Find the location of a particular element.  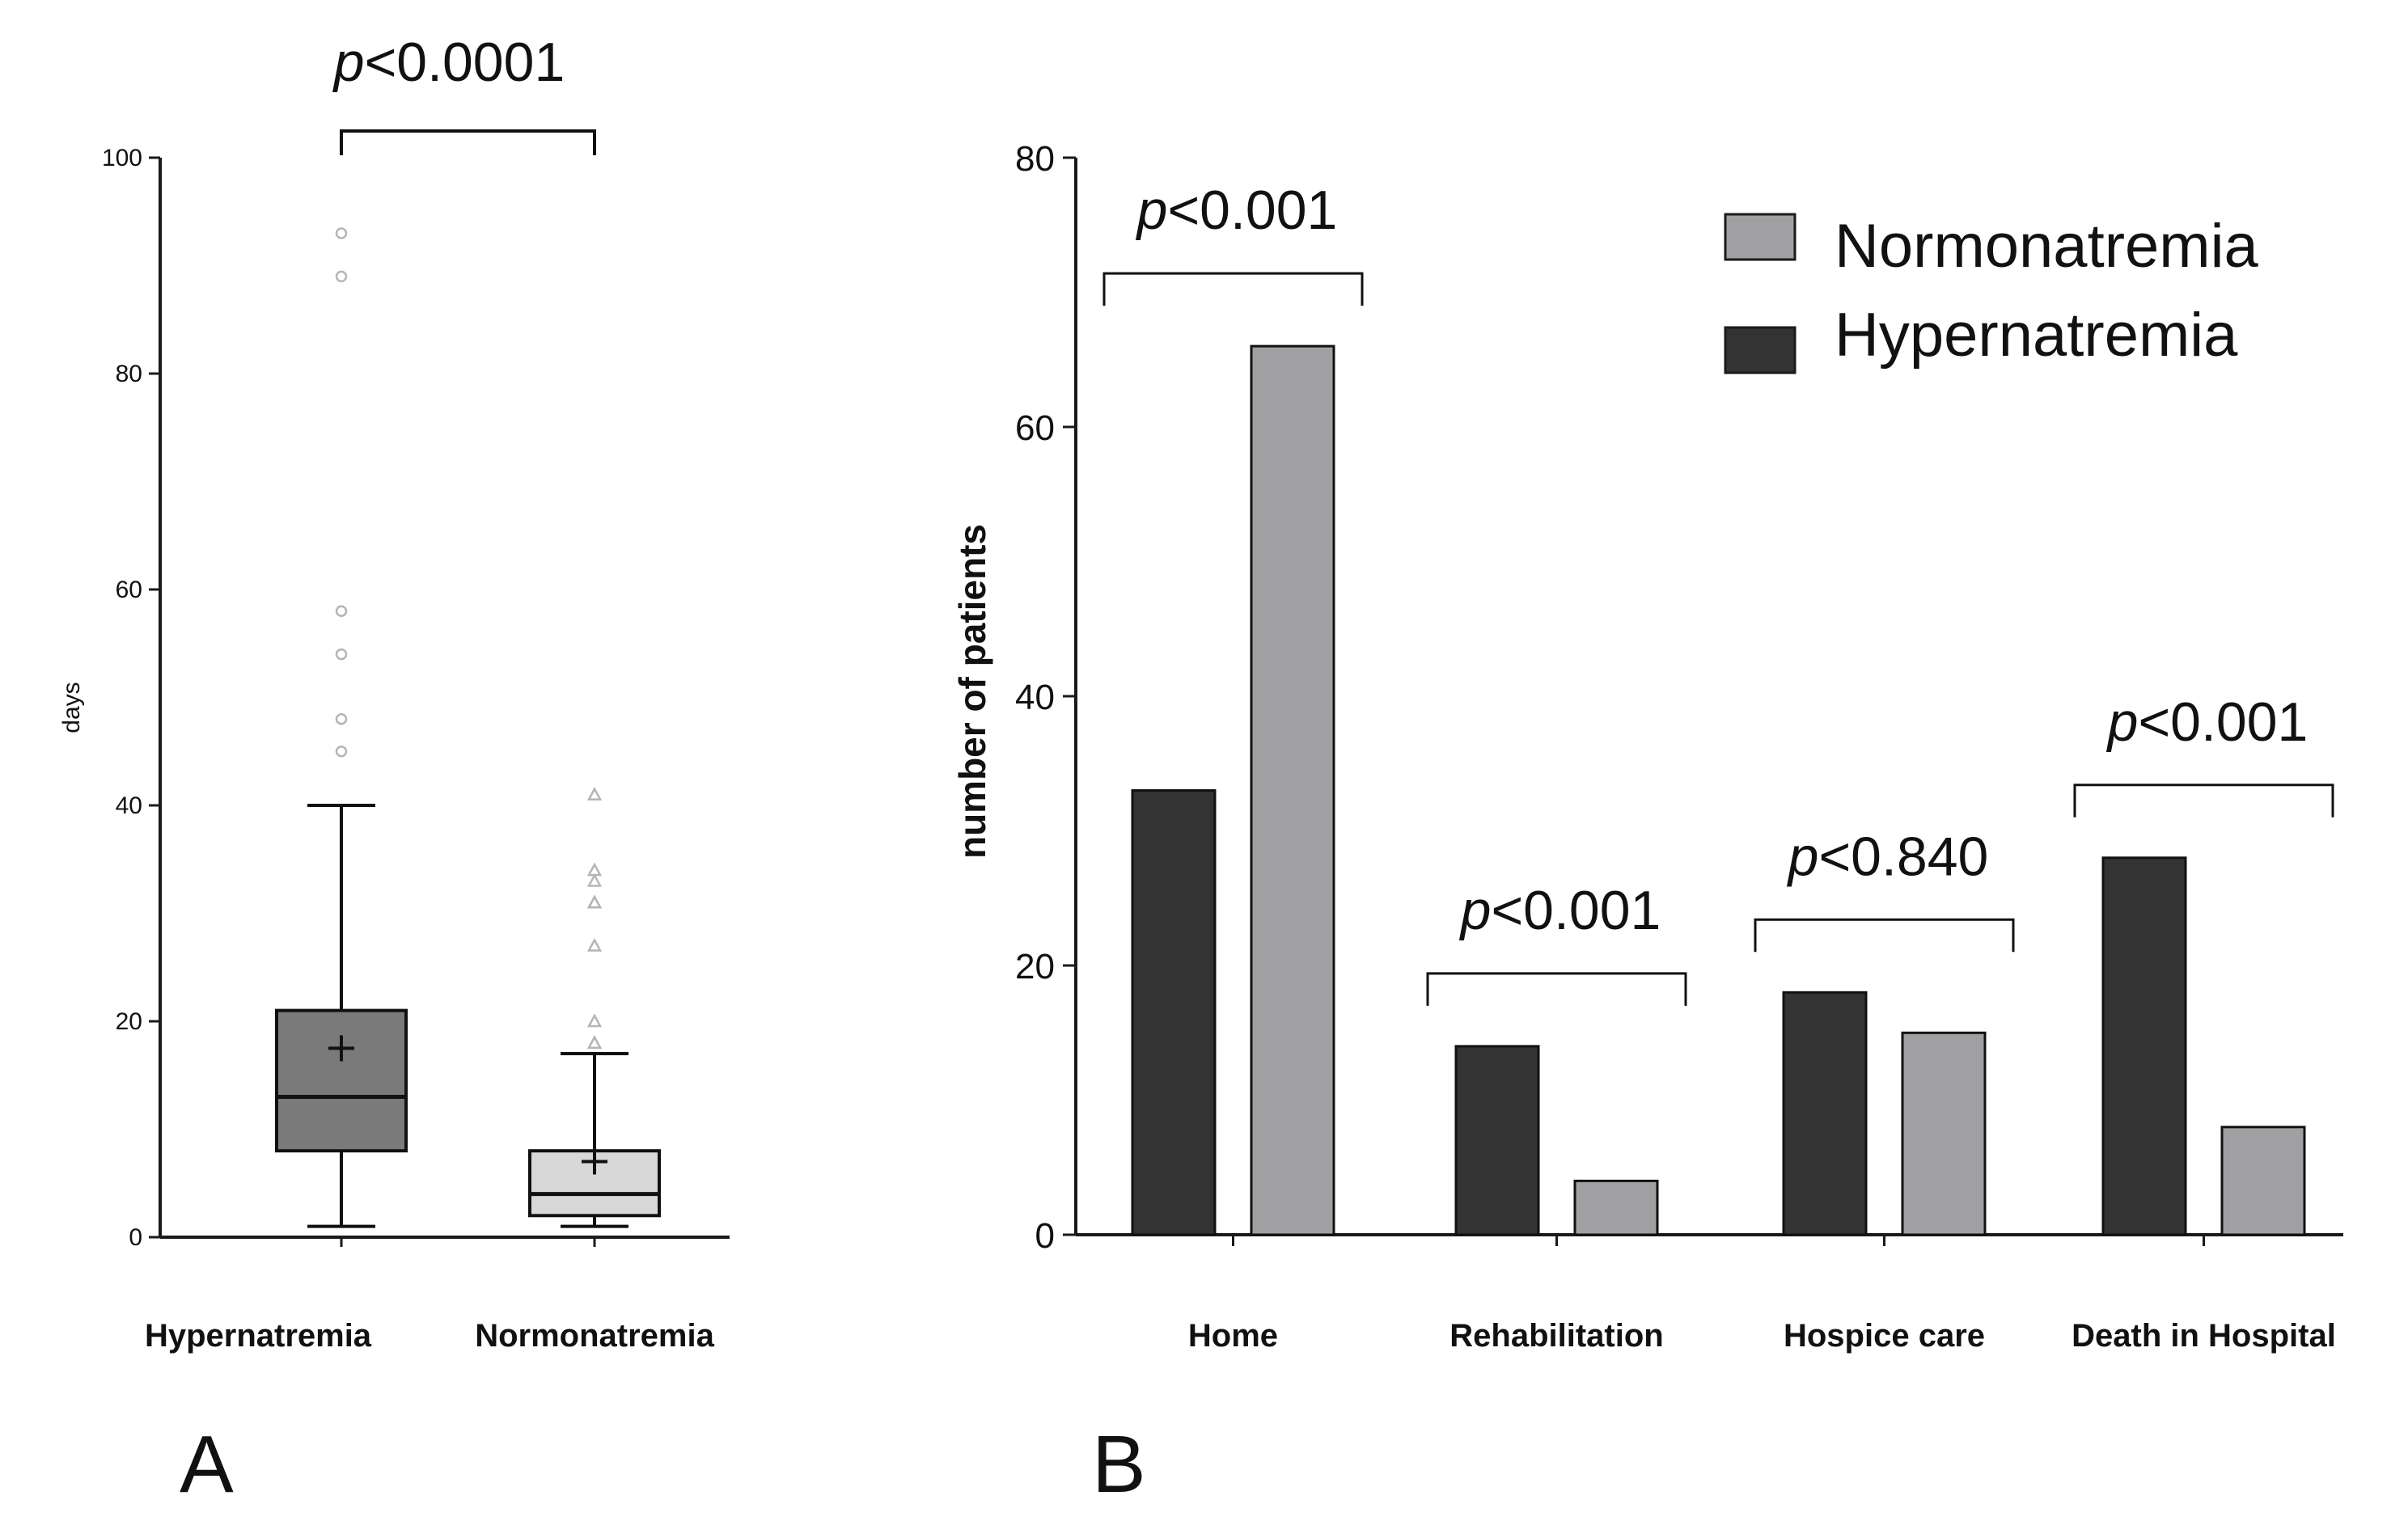

box-hypernatremia-mean-marker is located at coordinates (341, 1049).